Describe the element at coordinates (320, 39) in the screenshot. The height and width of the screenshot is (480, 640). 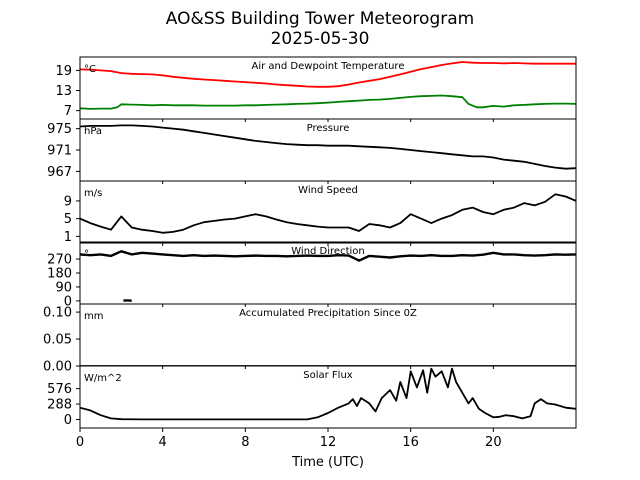
I see `chart-title-line-2: 2025-05-30` at that location.